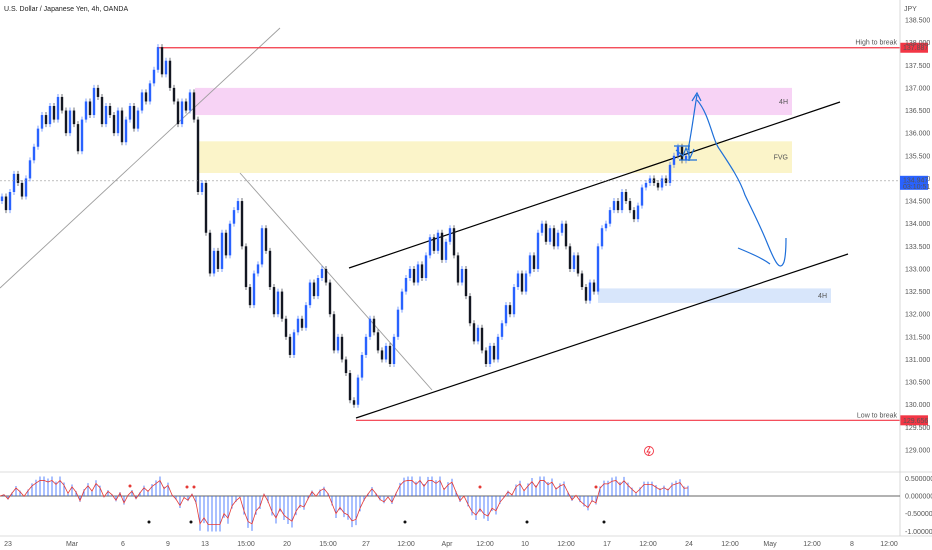  I want to click on osc-black-dot, so click(191, 522).